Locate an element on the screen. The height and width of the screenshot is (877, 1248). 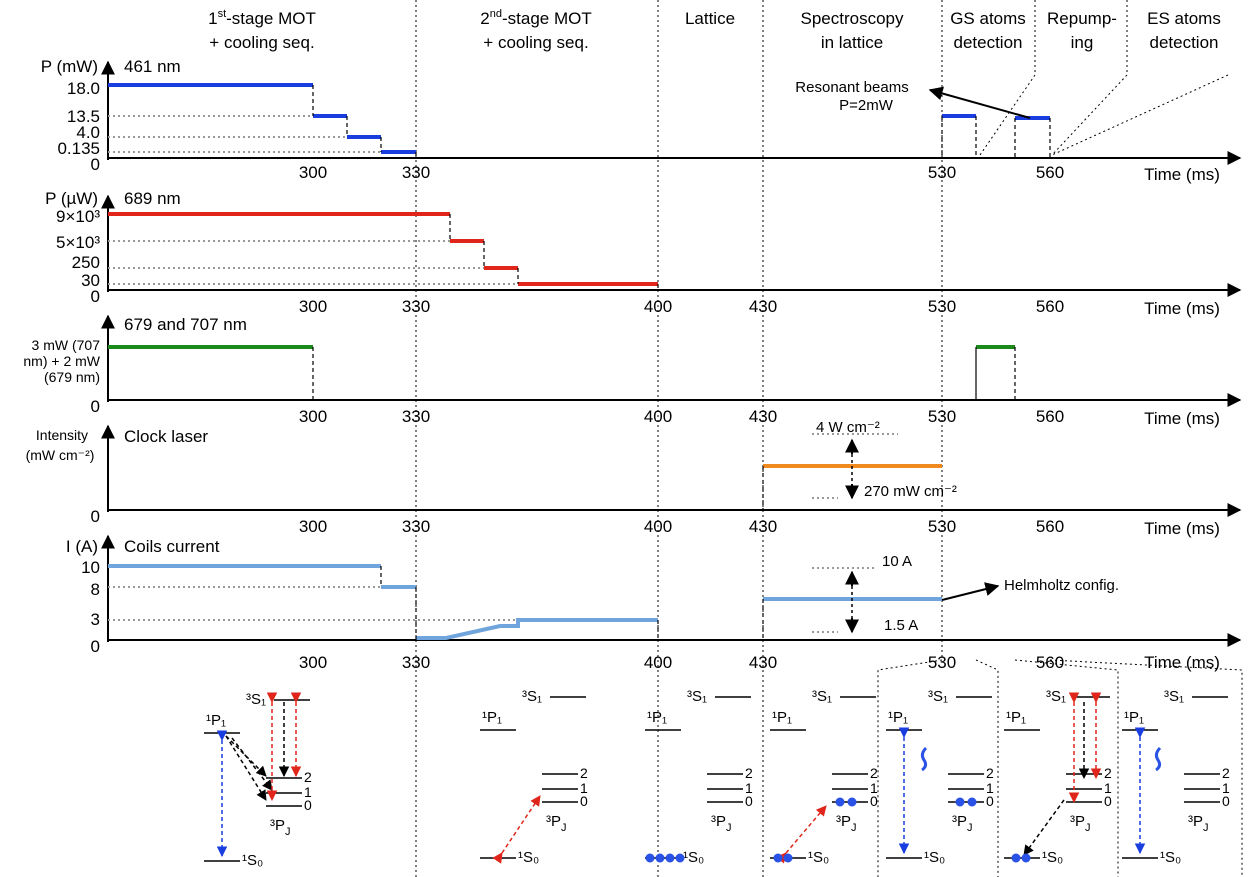
annotation-coils-bottom: 1.5 A is located at coordinates (901, 625).